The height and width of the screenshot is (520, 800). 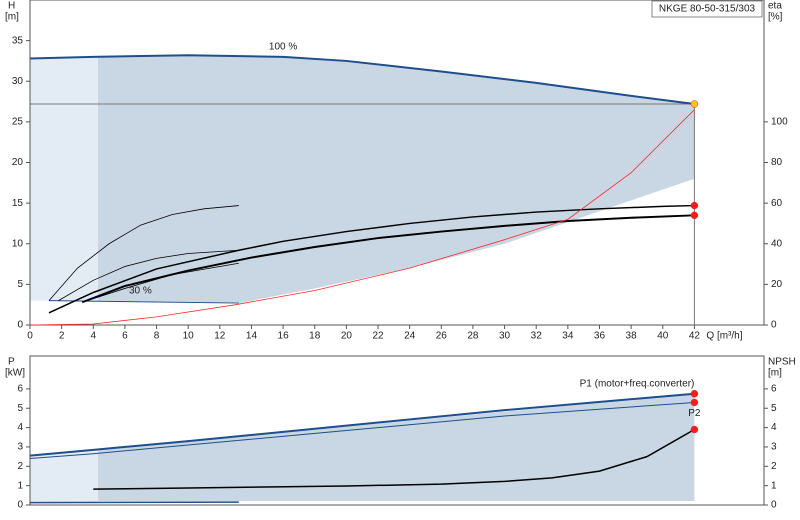 What do you see at coordinates (15, 373) in the screenshot?
I see `y-axis-unit: [kW]` at bounding box center [15, 373].